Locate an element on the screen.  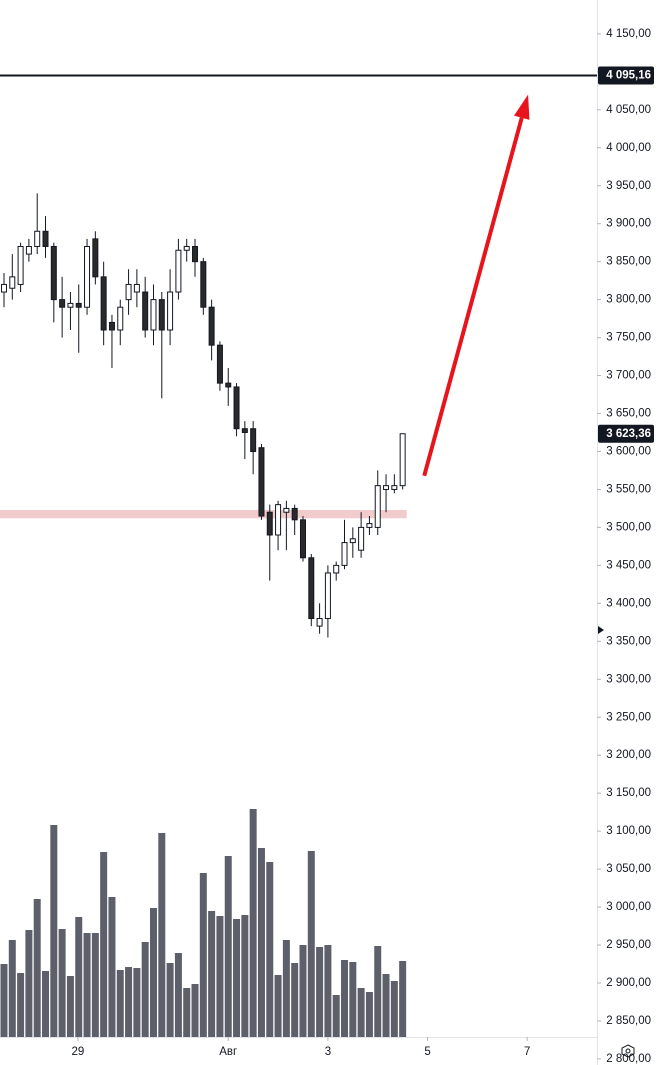
x-tick-label: 29 is located at coordinates (78, 1052).